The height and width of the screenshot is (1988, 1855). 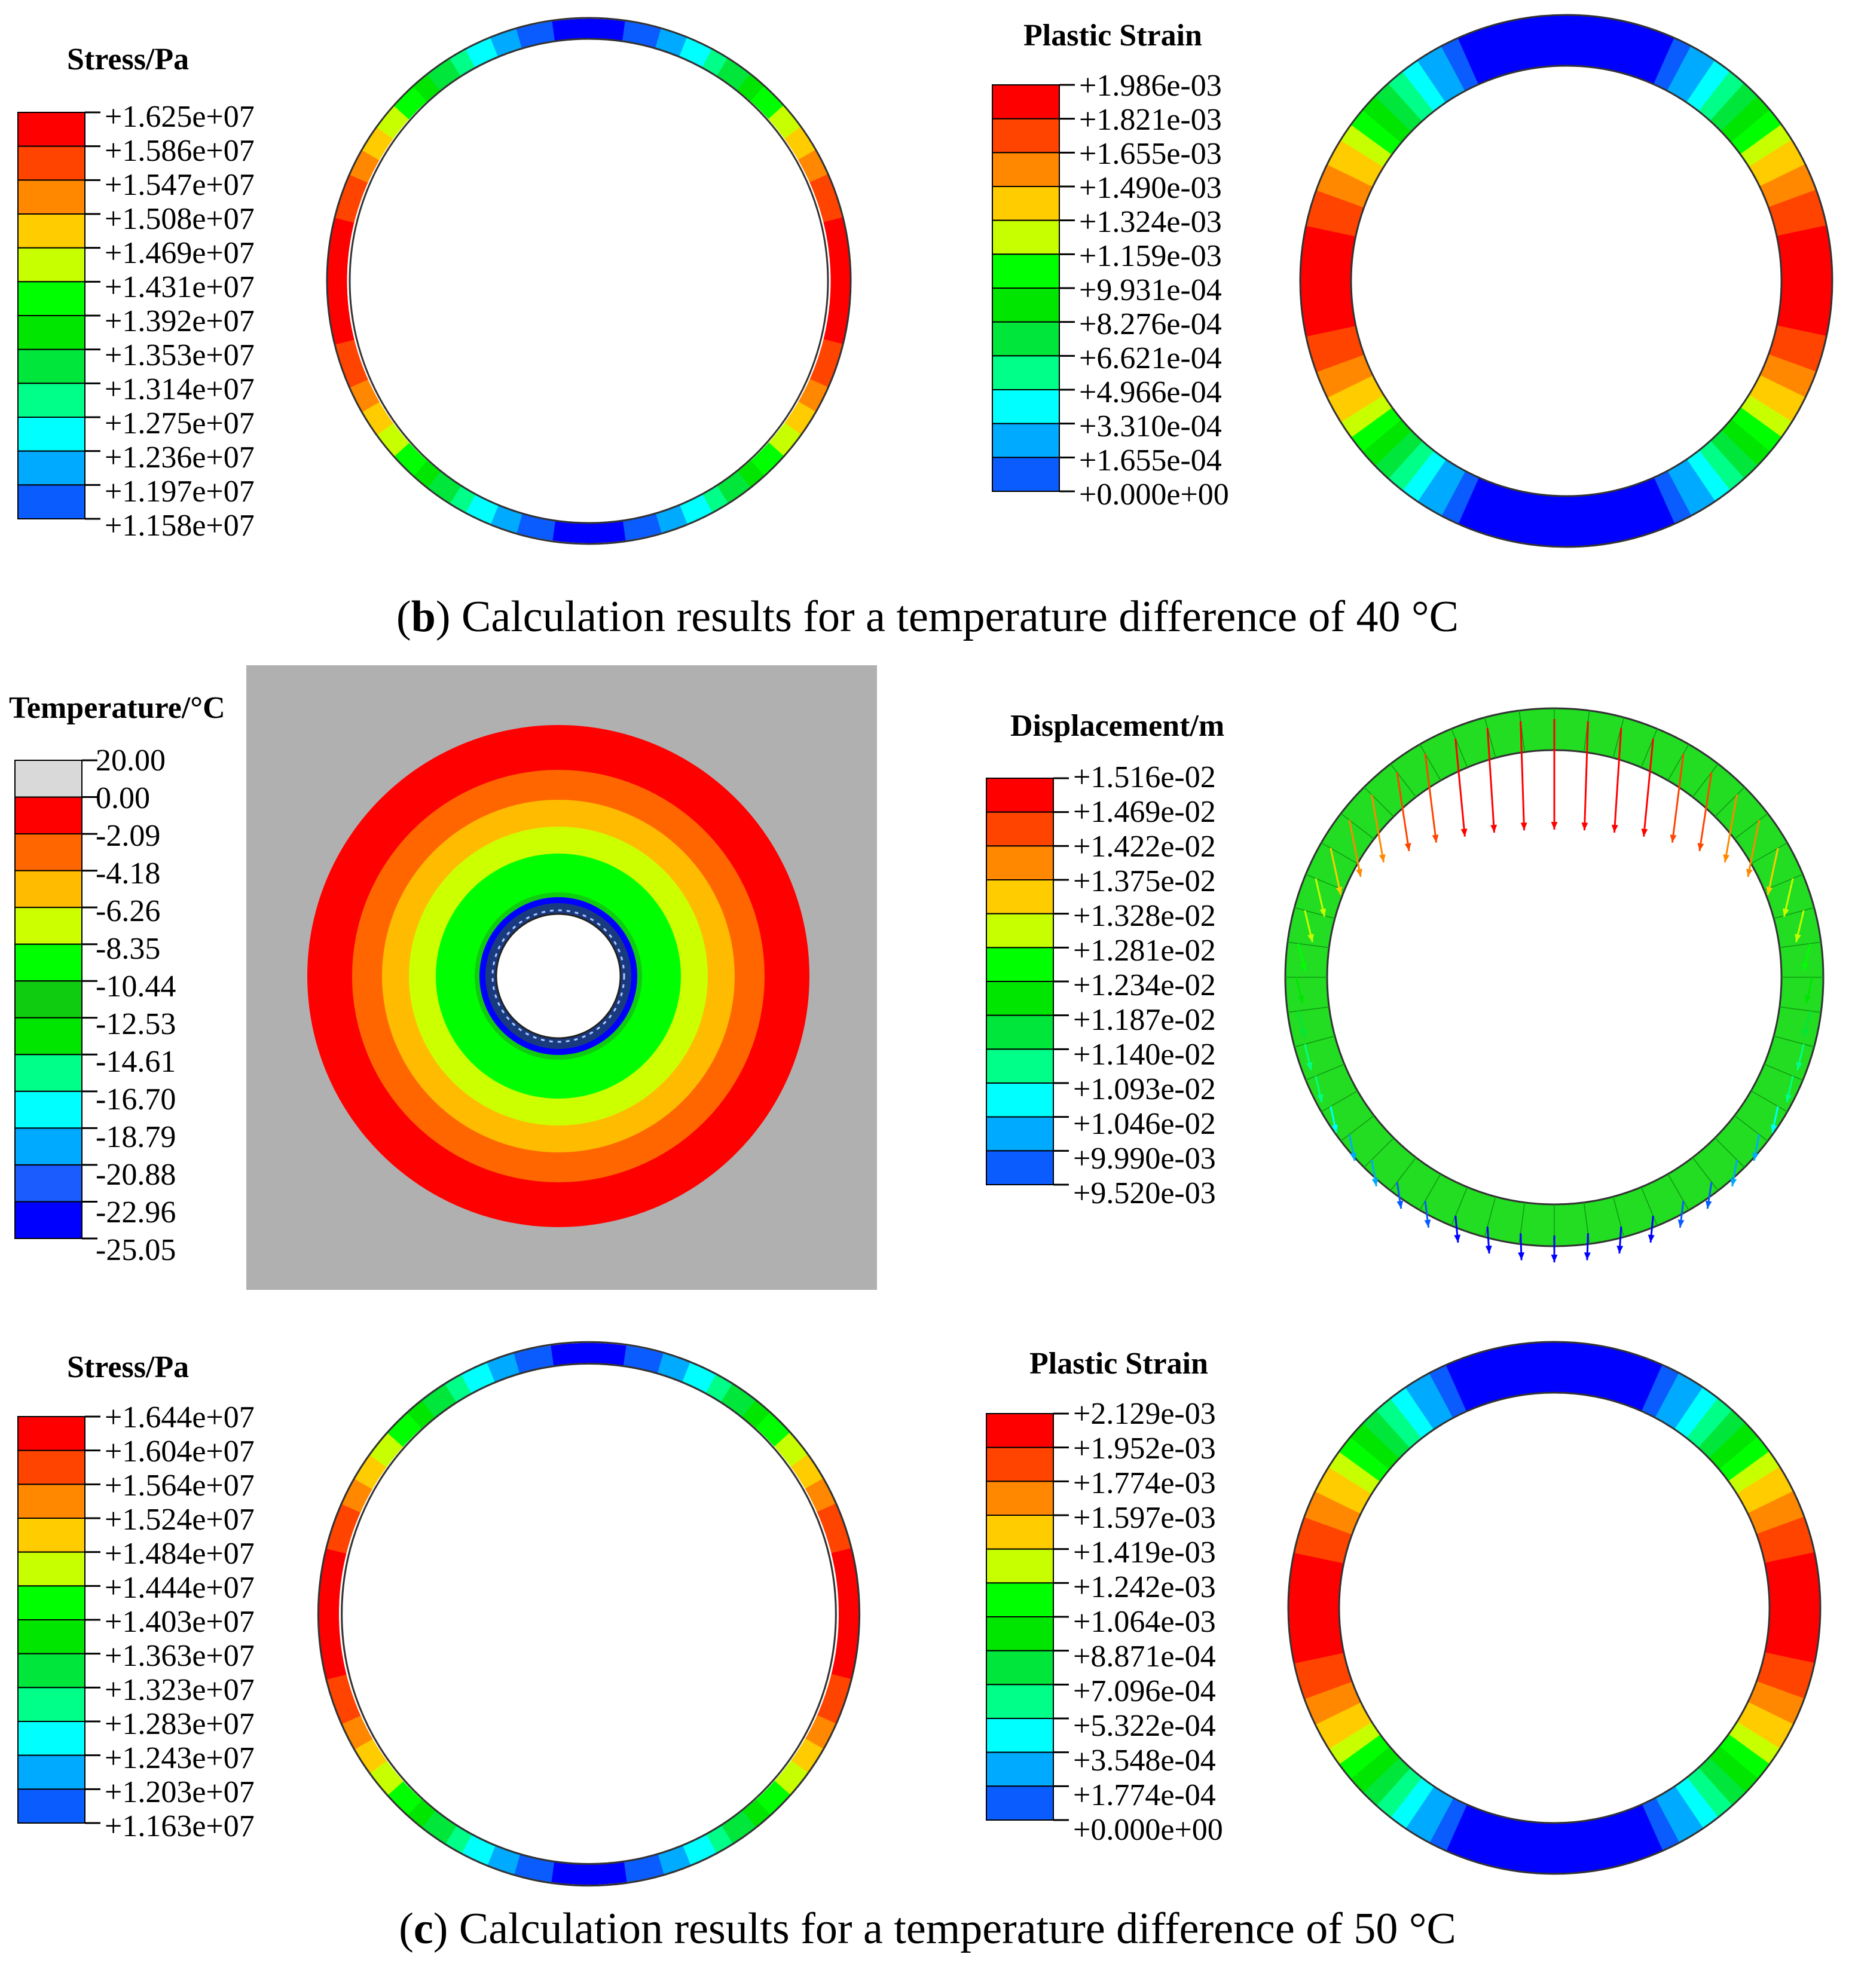 I want to click on legend-label: +3.310e-04, so click(x=1150, y=426).